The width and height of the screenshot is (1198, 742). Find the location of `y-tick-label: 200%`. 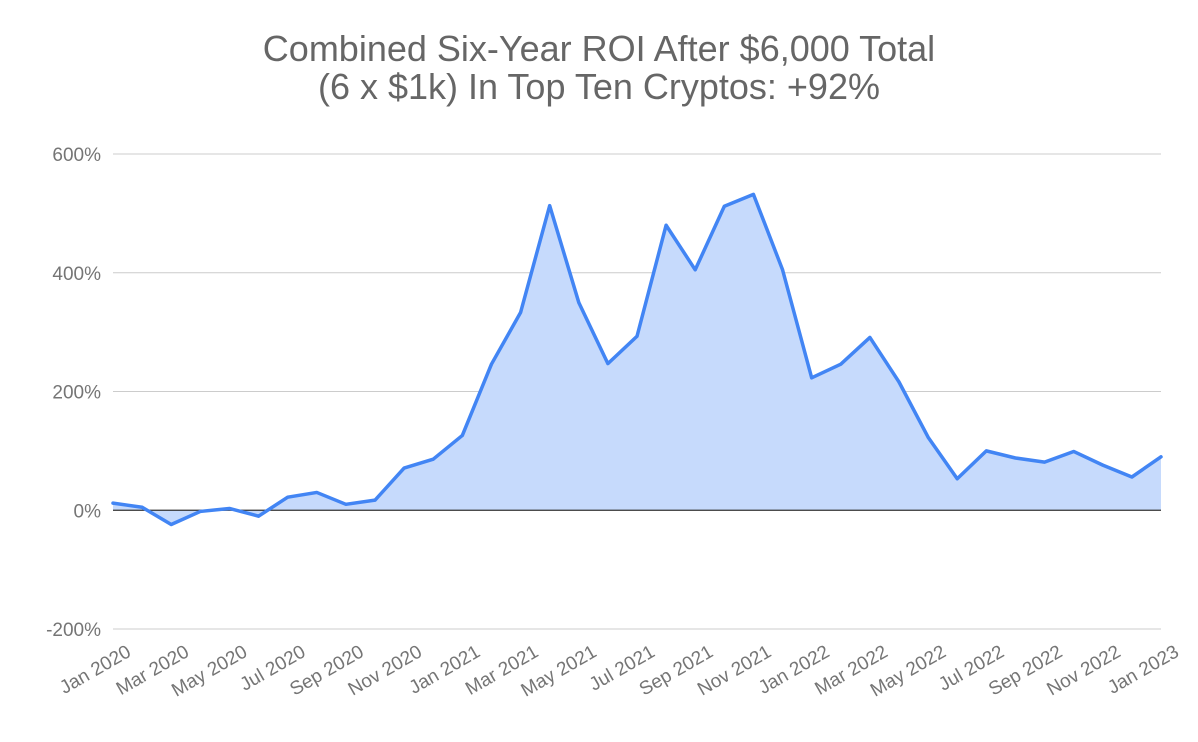

y-tick-label: 200% is located at coordinates (76, 393).